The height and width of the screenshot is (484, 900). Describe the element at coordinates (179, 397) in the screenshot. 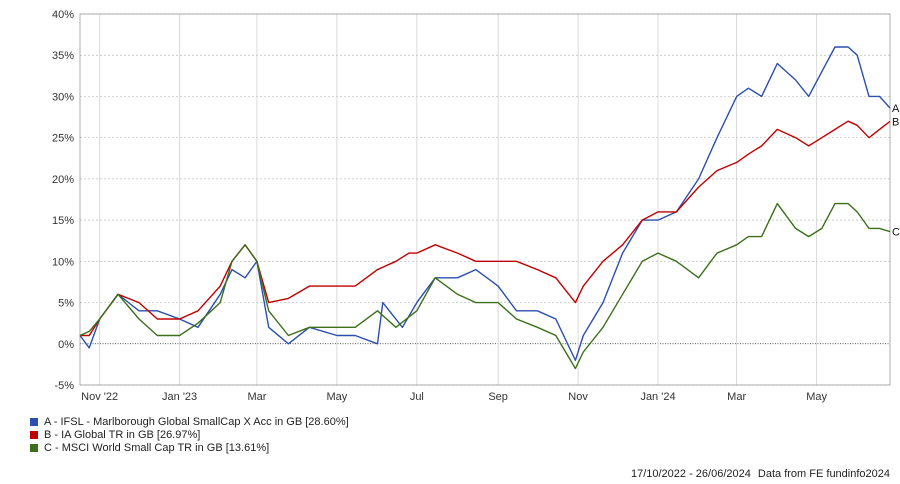

I see `x-tick-label: Jan '23` at that location.